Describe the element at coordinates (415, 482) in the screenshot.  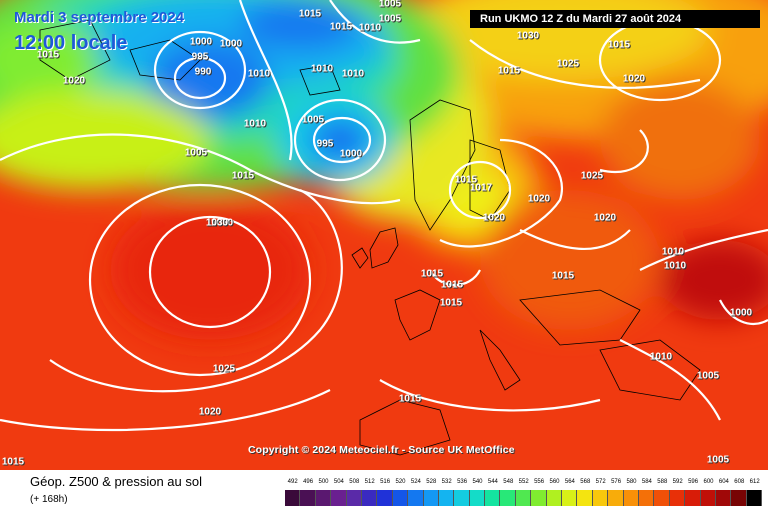
I see `legend-tick-label: 524` at that location.